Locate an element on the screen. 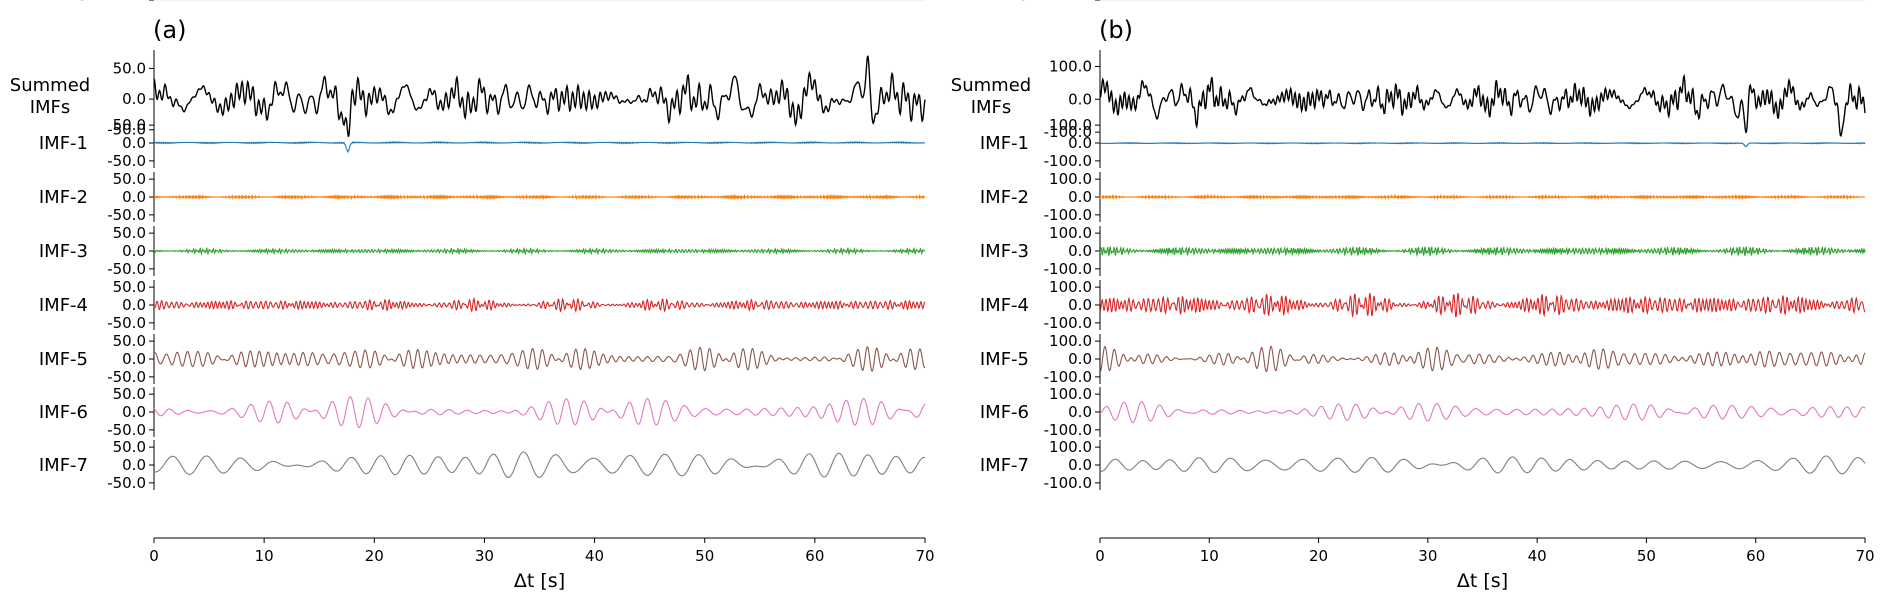  row-label: IMF-7 is located at coordinates (63, 465).